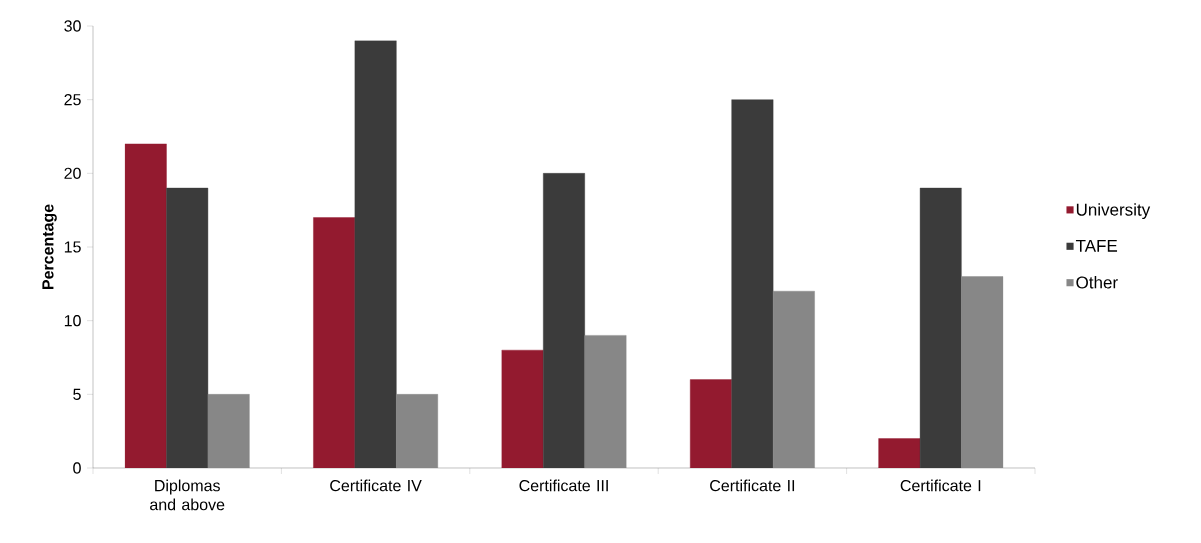 The image size is (1201, 543). Describe the element at coordinates (1113, 211) in the screenshot. I see `legend-label: University` at that location.